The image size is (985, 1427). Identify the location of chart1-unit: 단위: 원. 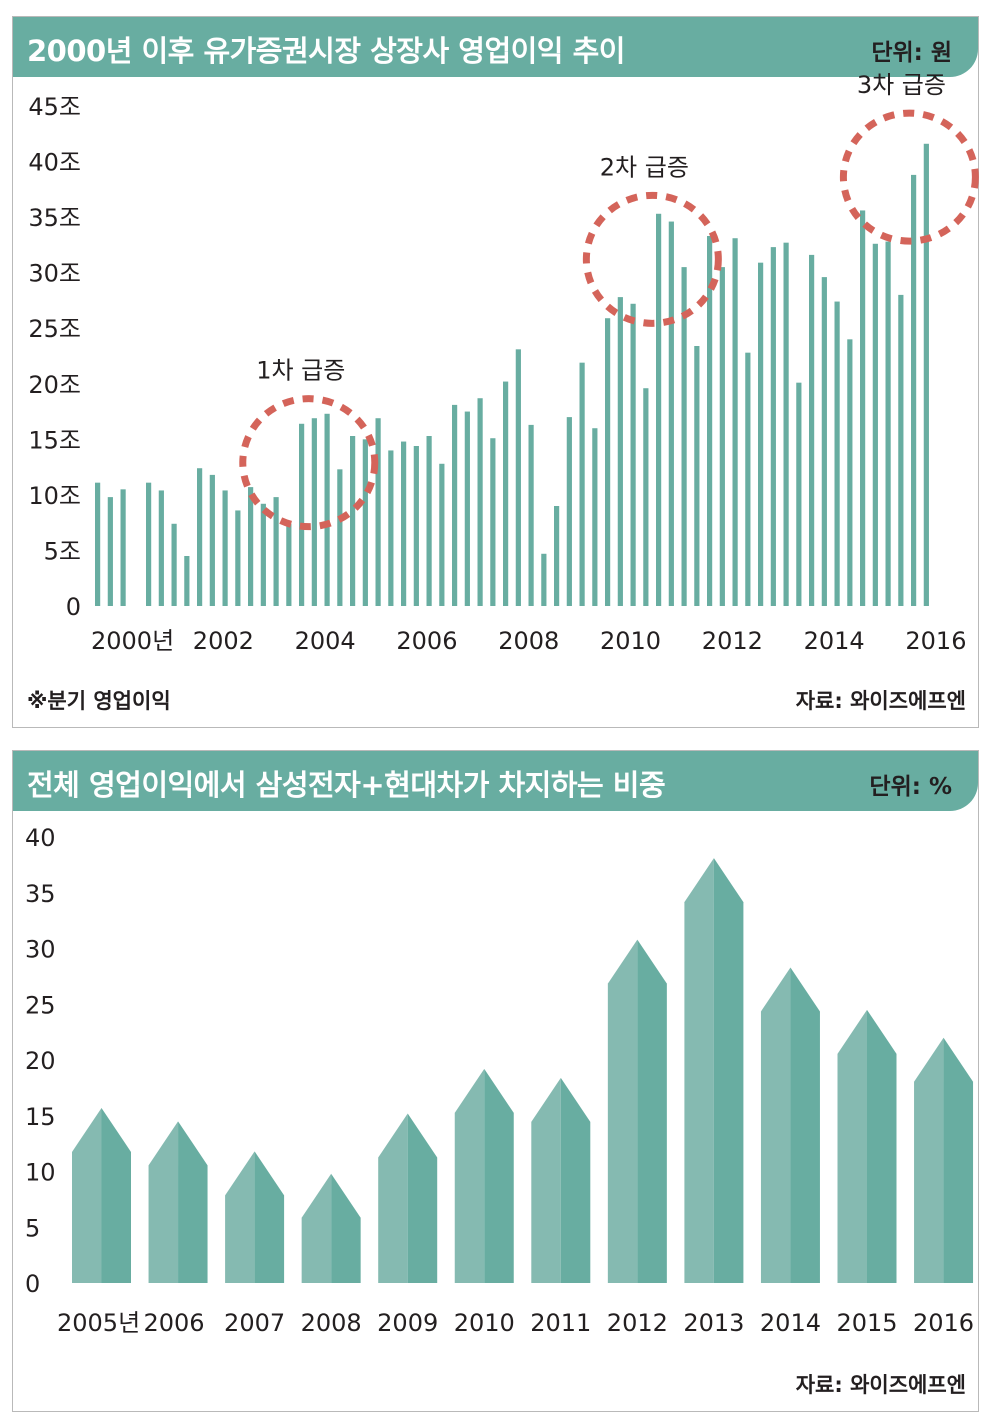
(911, 53).